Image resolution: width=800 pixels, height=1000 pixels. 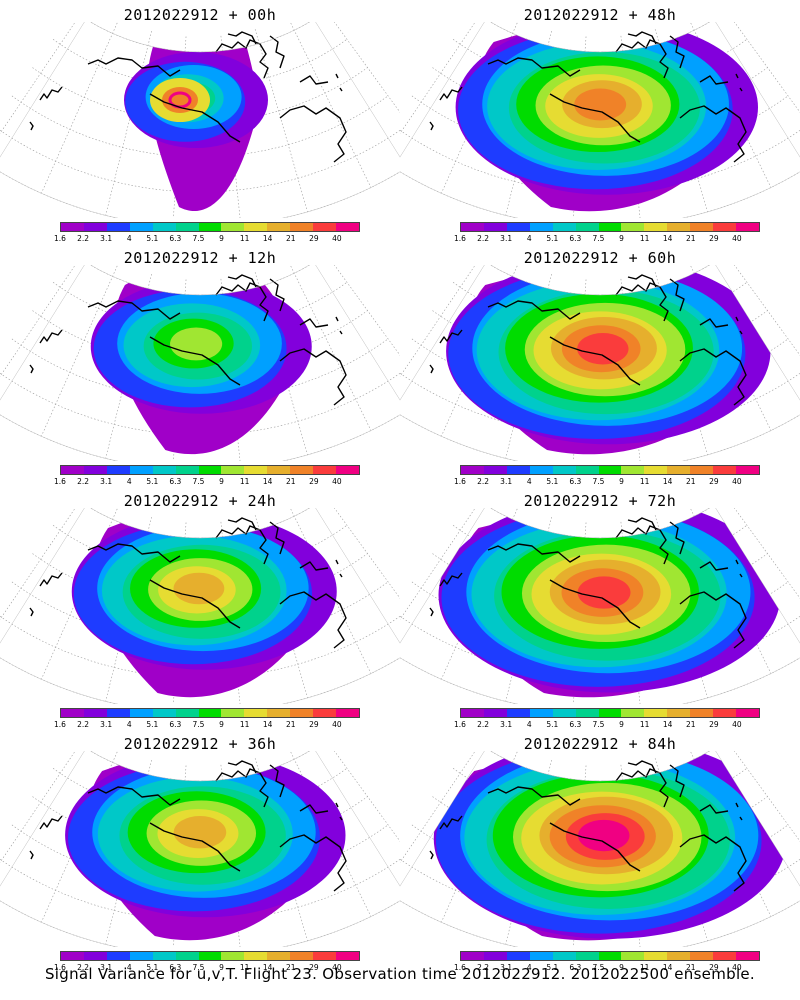 I want to click on panel-title: 2012022912 + 36h, so click(x=200, y=744).